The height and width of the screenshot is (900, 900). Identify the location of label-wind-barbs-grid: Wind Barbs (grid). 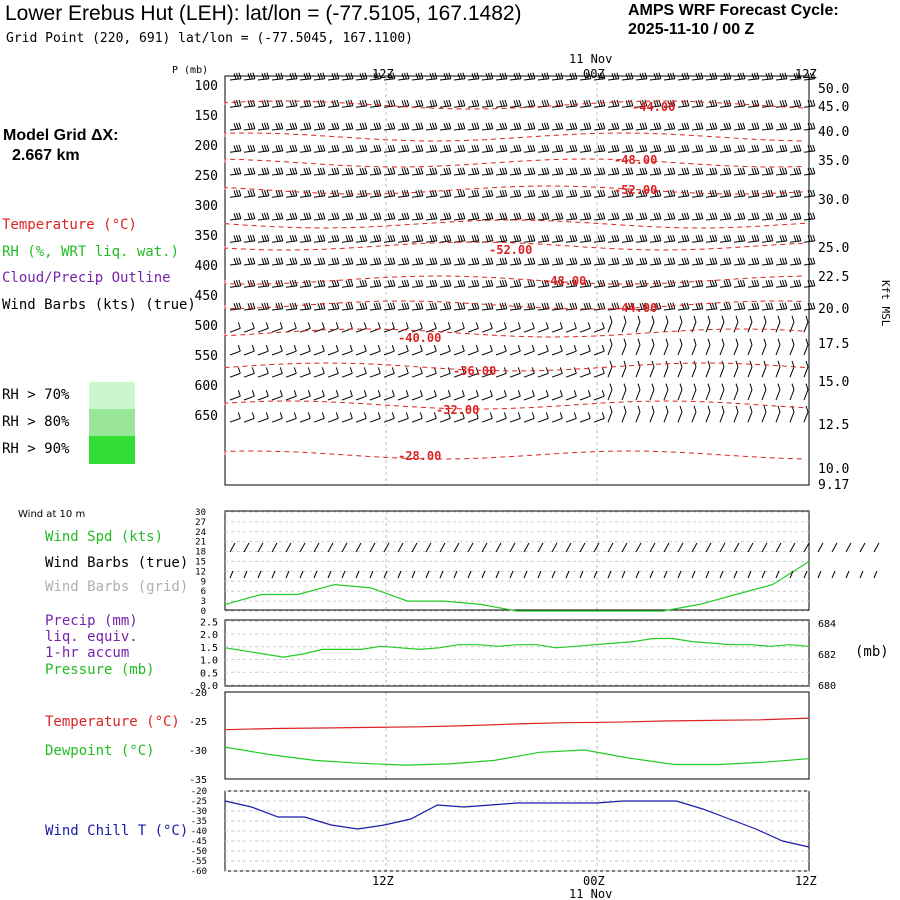
(117, 587).